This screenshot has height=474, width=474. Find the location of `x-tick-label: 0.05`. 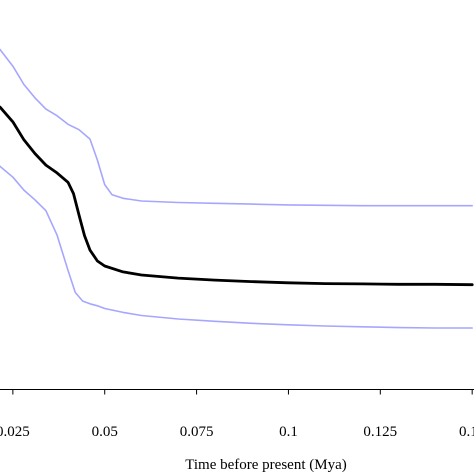

x-tick-label: 0.05 is located at coordinates (105, 432).